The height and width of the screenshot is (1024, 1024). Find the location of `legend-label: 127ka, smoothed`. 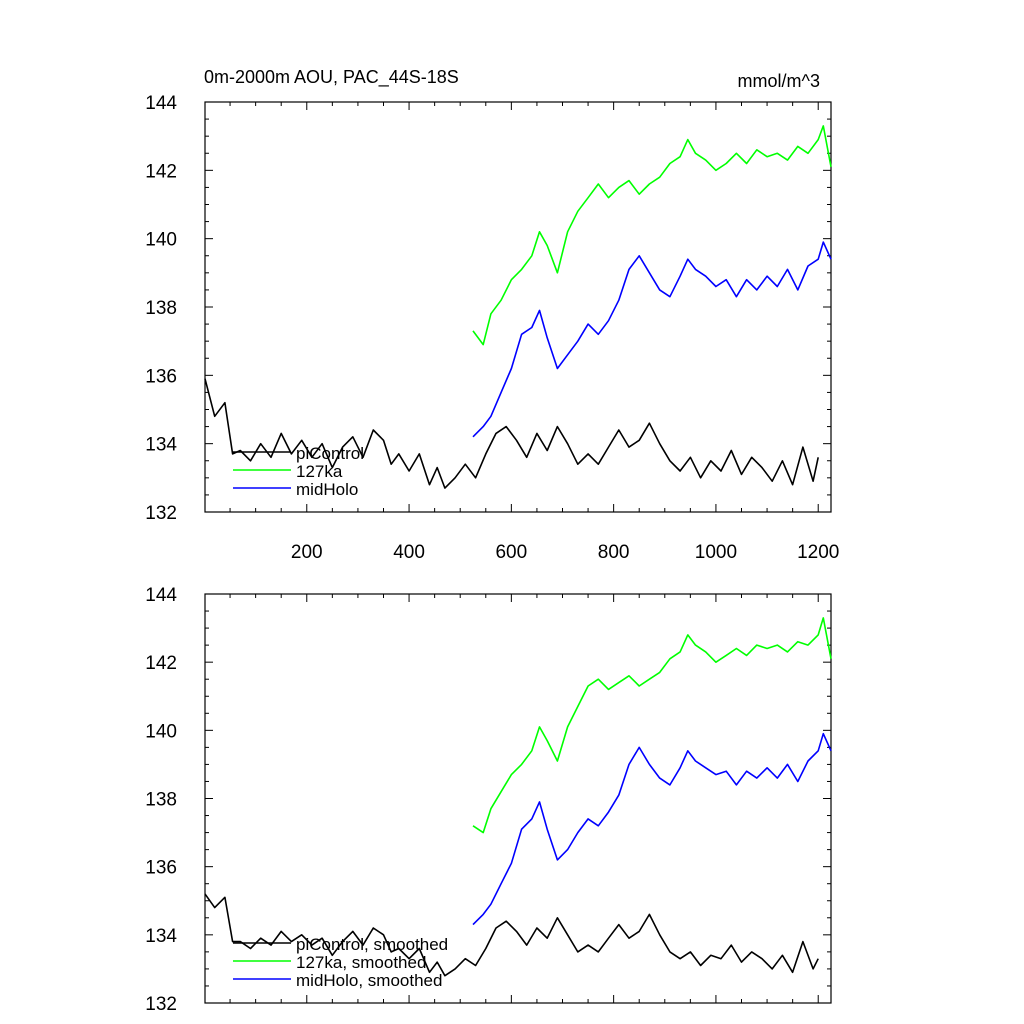

legend-label: 127ka, smoothed is located at coordinates (361, 962).